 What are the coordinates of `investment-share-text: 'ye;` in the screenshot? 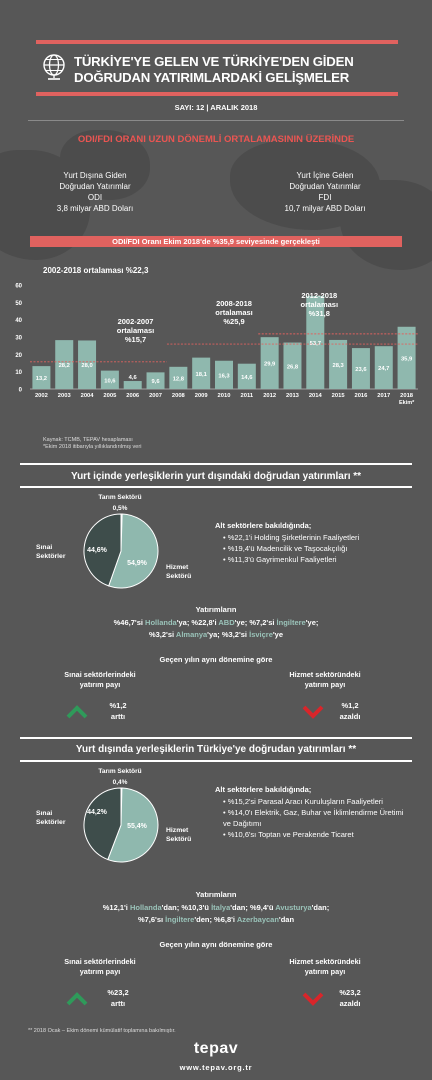 It's located at (312, 622).